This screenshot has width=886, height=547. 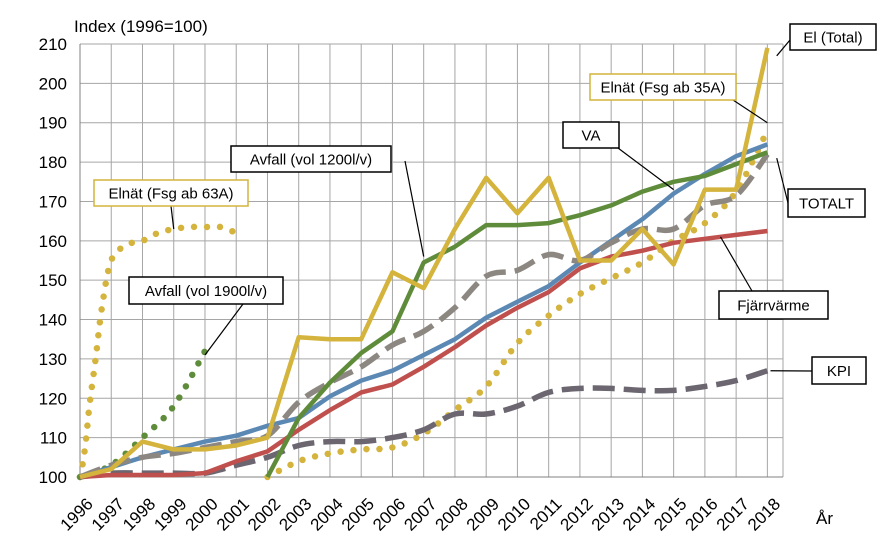 I want to click on y-axis-title: Index (1996=100), so click(x=141, y=26).